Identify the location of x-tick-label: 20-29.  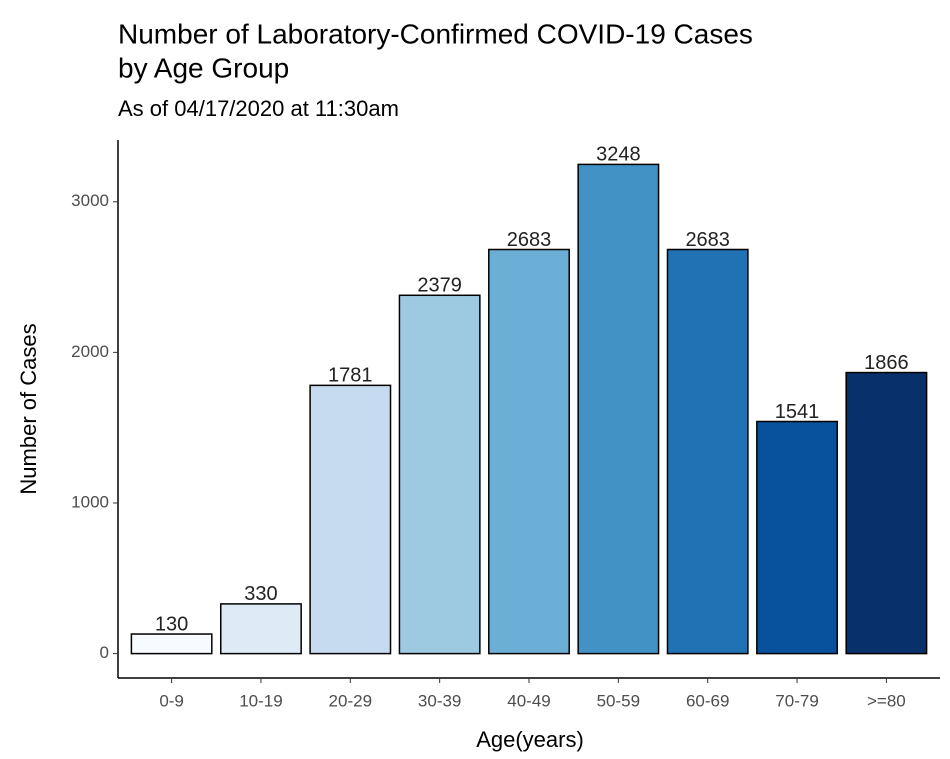
(350, 700).